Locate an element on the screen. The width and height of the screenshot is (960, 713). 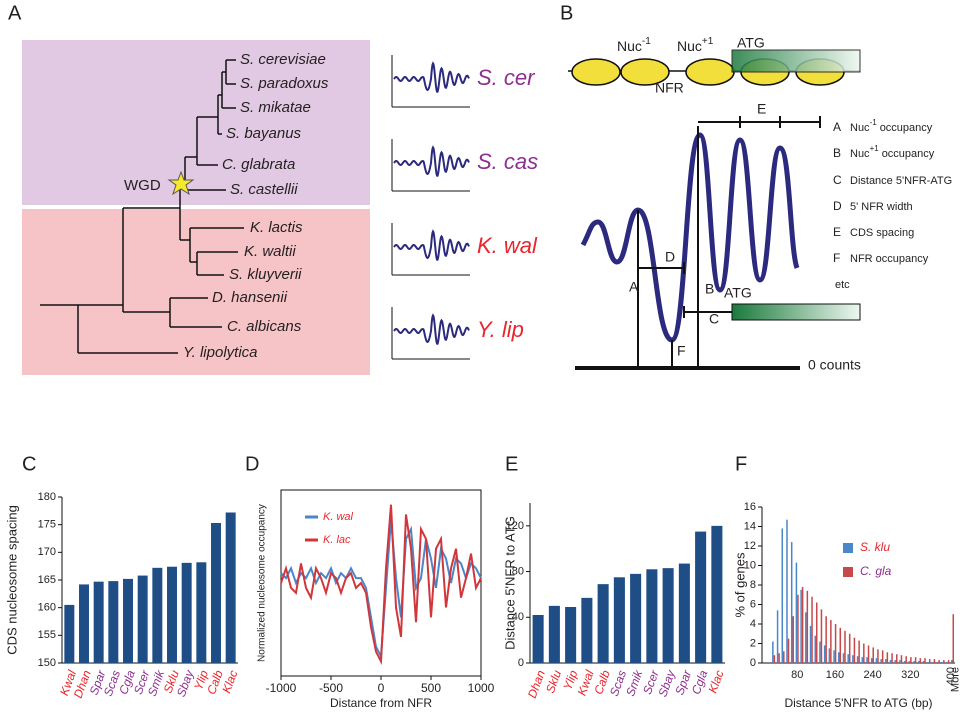
legend-label: K. lac is located at coordinates (337, 540).